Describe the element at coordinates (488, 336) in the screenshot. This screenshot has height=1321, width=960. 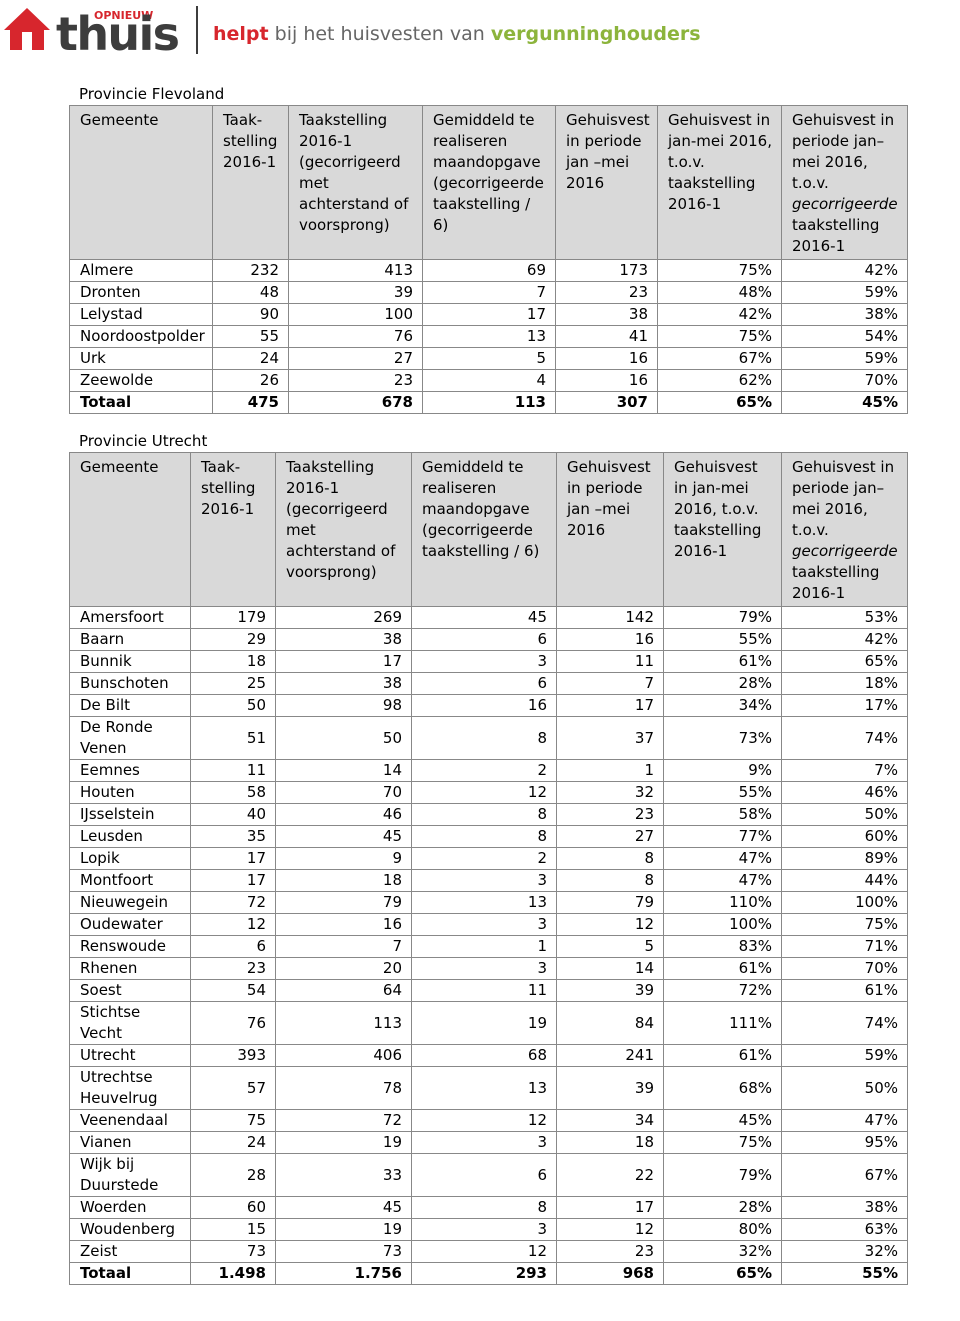
I see `data-row: Noordoostpolder 55 76 13 41 75% 54%` at that location.